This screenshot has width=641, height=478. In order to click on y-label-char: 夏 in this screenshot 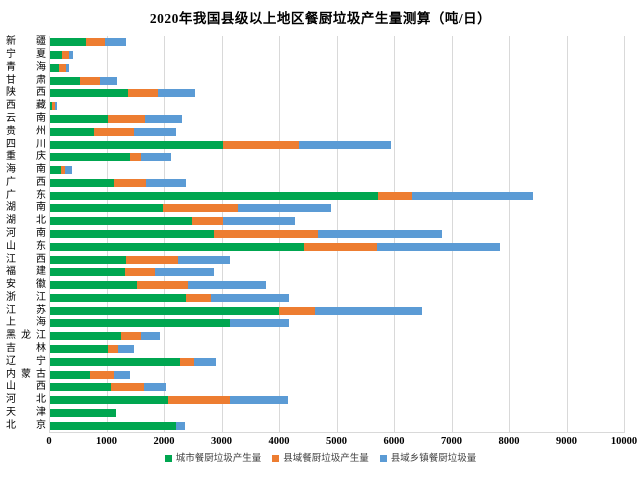, I will do `click(41, 55)`.